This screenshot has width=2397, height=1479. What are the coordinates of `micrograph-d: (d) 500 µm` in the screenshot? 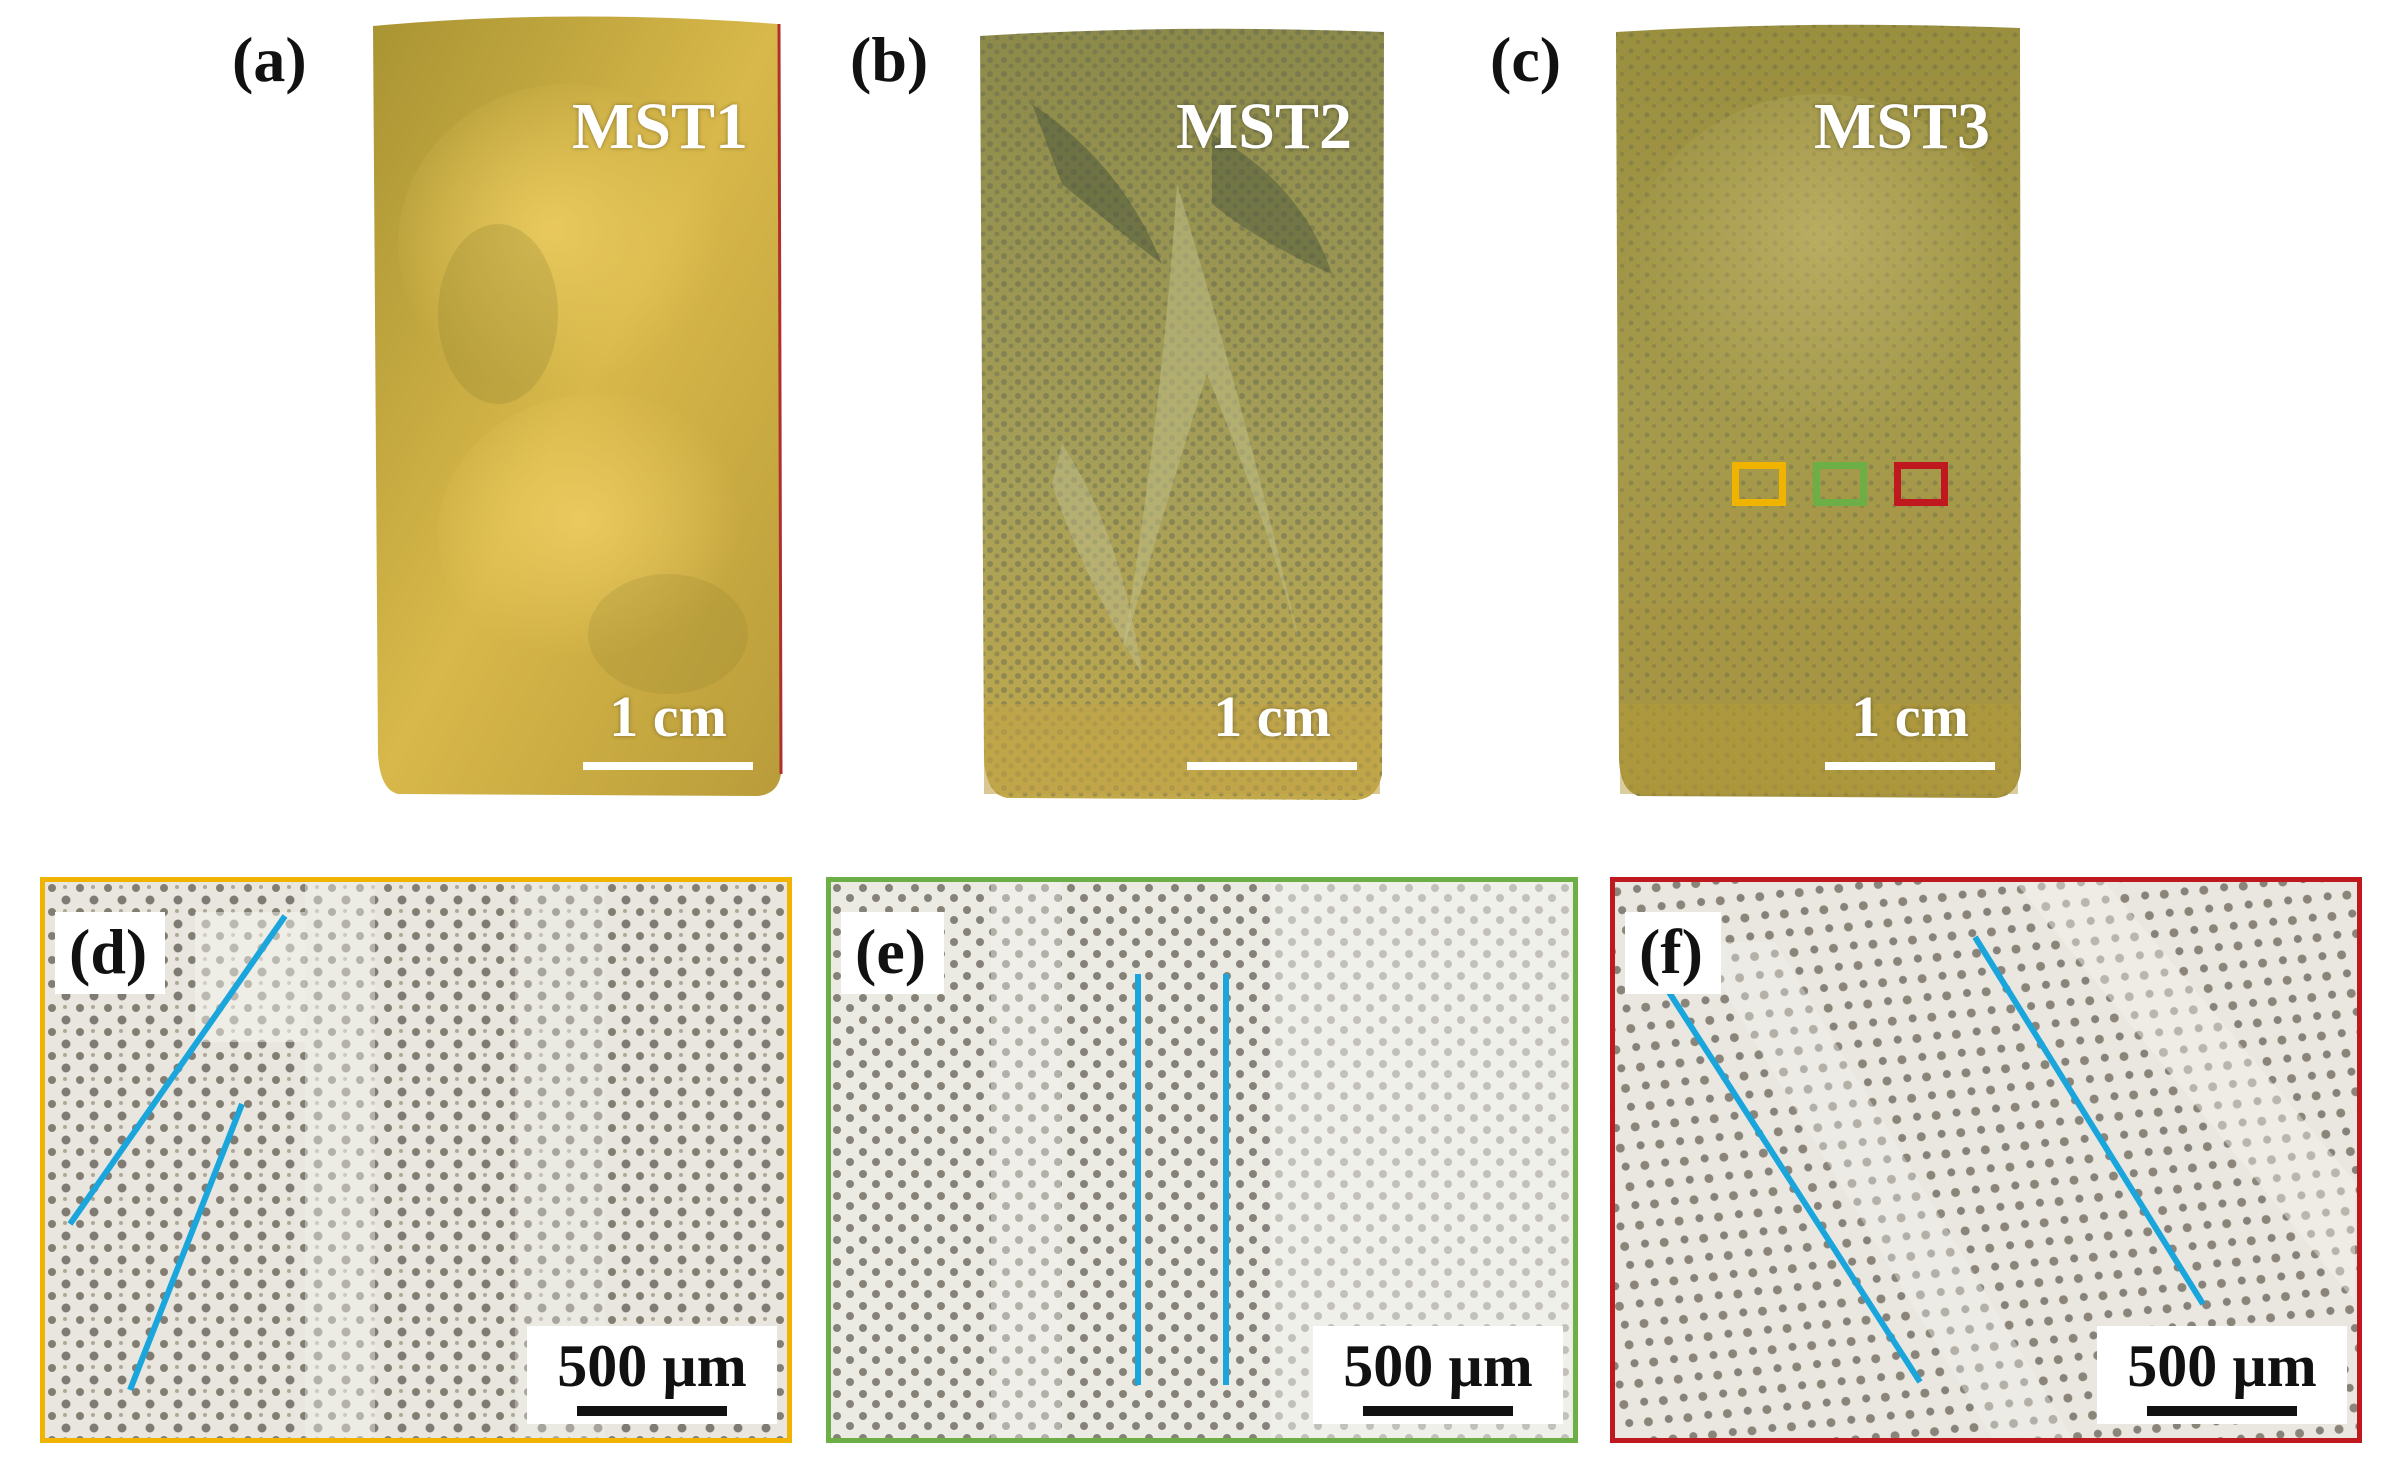 It's located at (416, 1160).